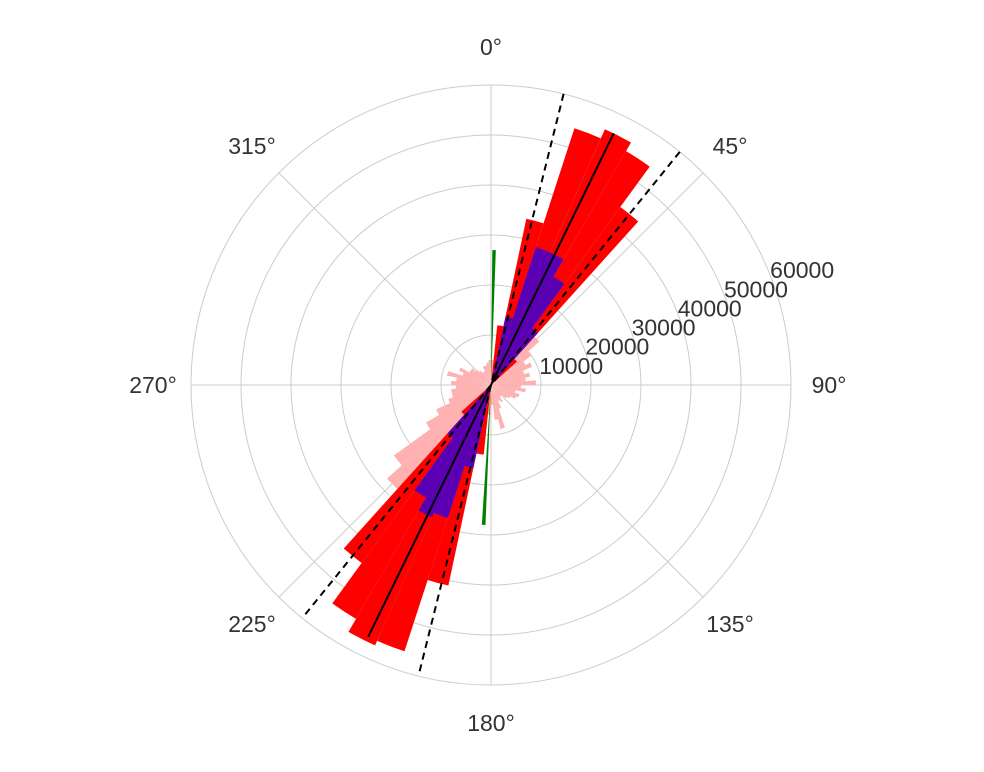 This screenshot has width=984, height=772. Describe the element at coordinates (730, 624) in the screenshot. I see `angle-tick-label: 135°` at that location.